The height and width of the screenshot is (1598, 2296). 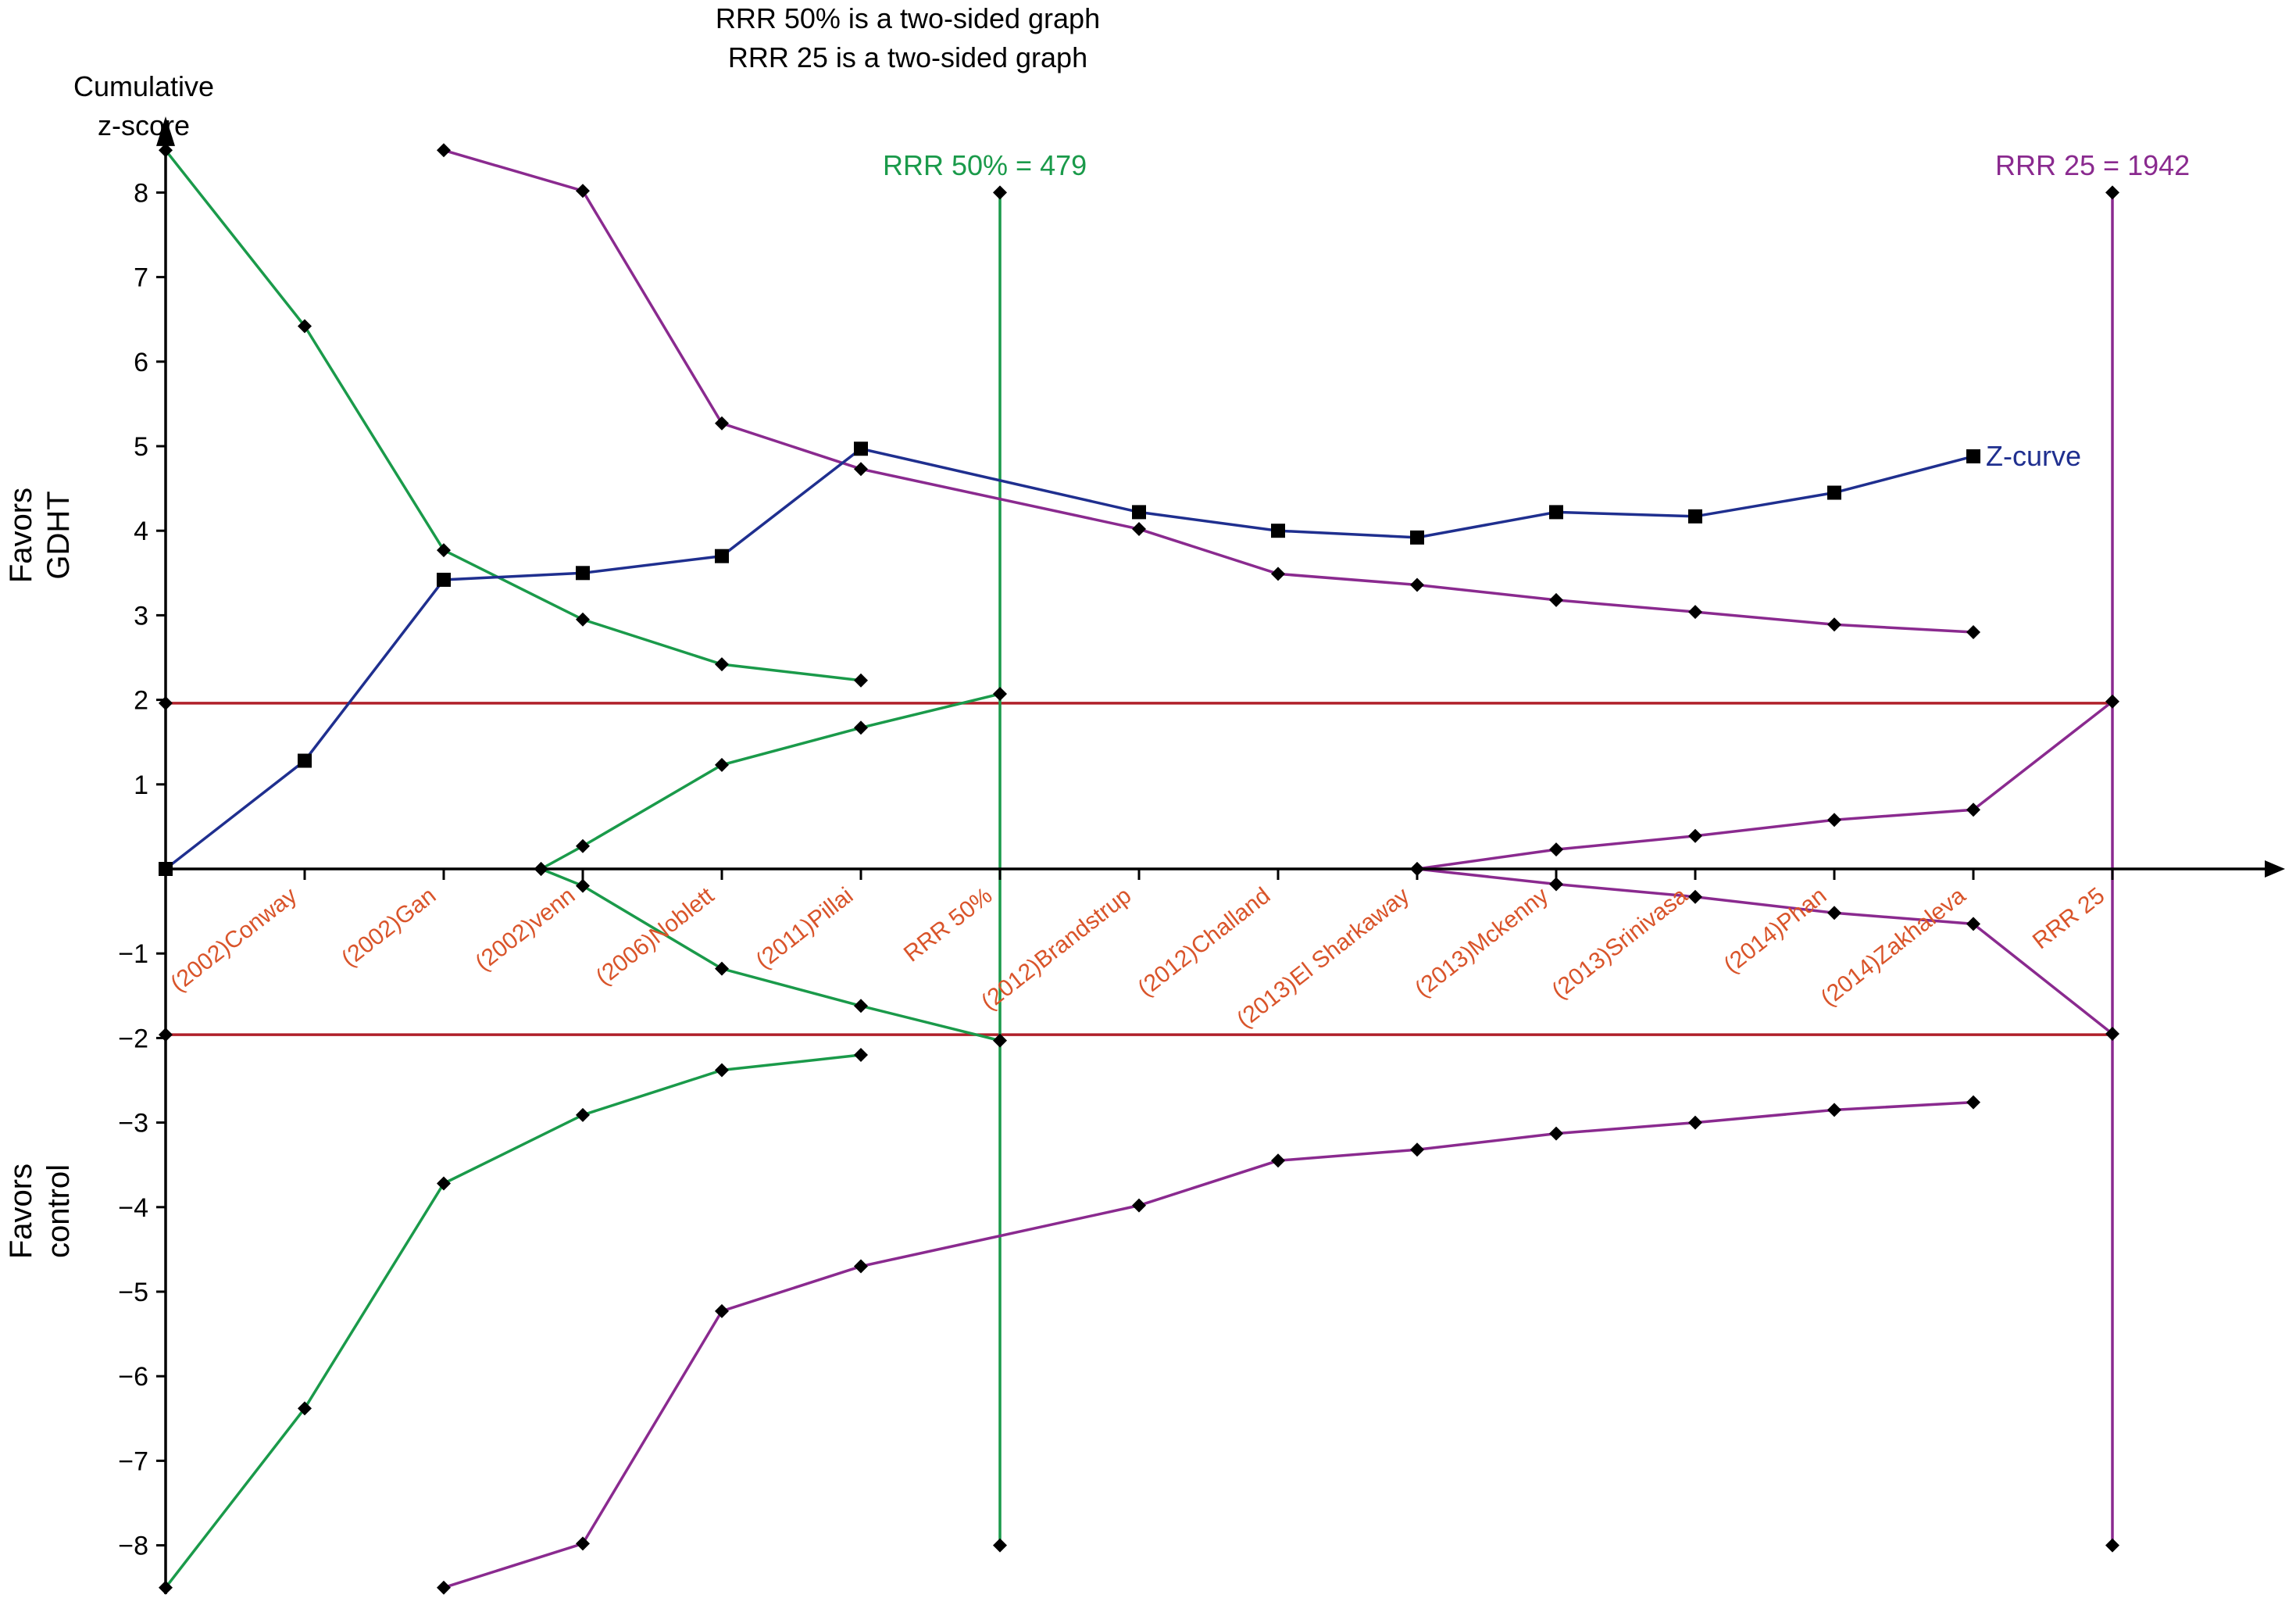 I want to click on y-tick-label: 2, so click(x=141, y=701).